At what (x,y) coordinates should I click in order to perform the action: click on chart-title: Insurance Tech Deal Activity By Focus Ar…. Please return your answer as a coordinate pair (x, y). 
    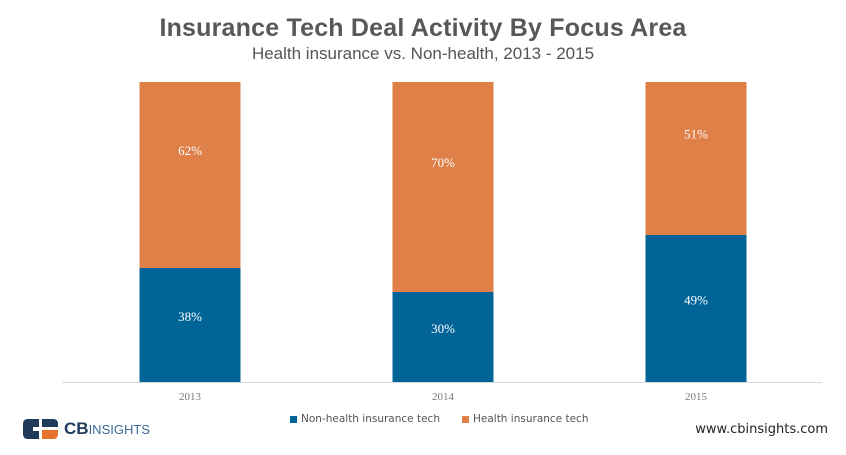
    Looking at the image, I should click on (423, 28).